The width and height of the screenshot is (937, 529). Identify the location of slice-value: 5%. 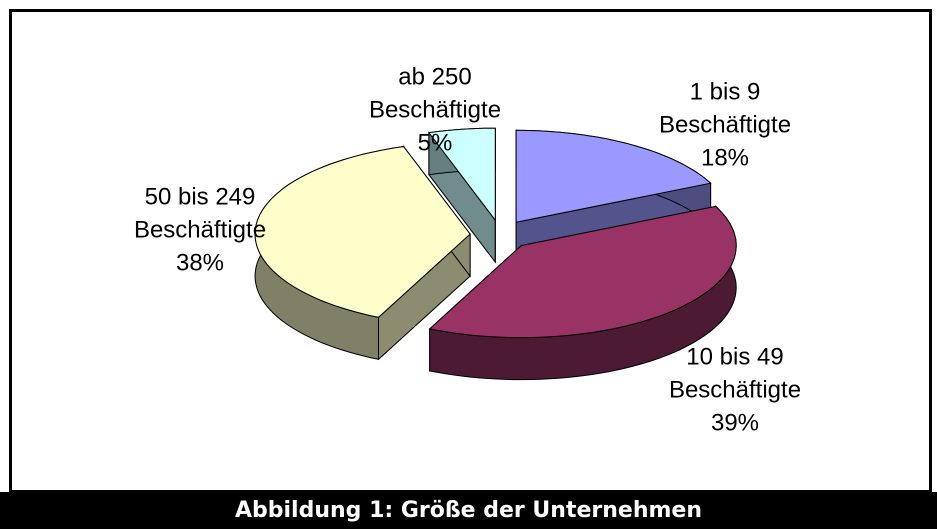
(435, 143).